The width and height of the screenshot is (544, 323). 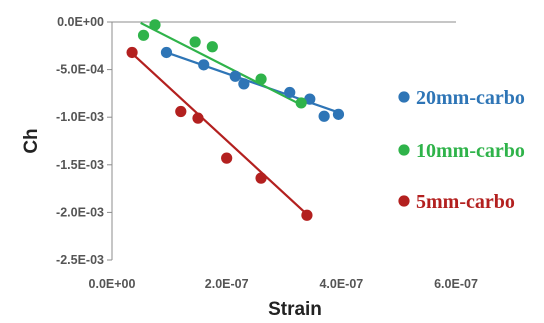 What do you see at coordinates (404, 97) in the screenshot?
I see `legend-marker-20mm-carbo` at bounding box center [404, 97].